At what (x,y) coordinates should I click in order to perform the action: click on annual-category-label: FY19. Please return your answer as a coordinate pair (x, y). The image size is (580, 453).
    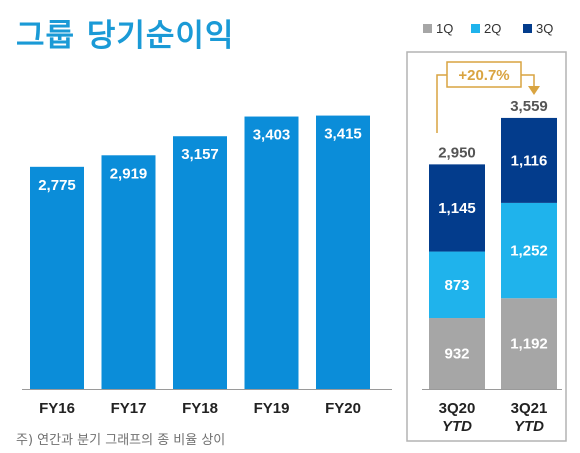
    Looking at the image, I should click on (272, 408).